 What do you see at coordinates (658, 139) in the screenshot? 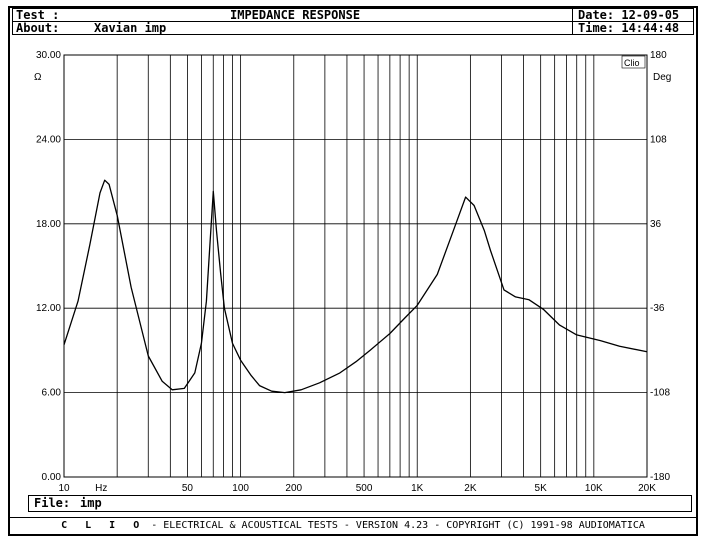
I see `y2-tick-label: 108` at bounding box center [658, 139].